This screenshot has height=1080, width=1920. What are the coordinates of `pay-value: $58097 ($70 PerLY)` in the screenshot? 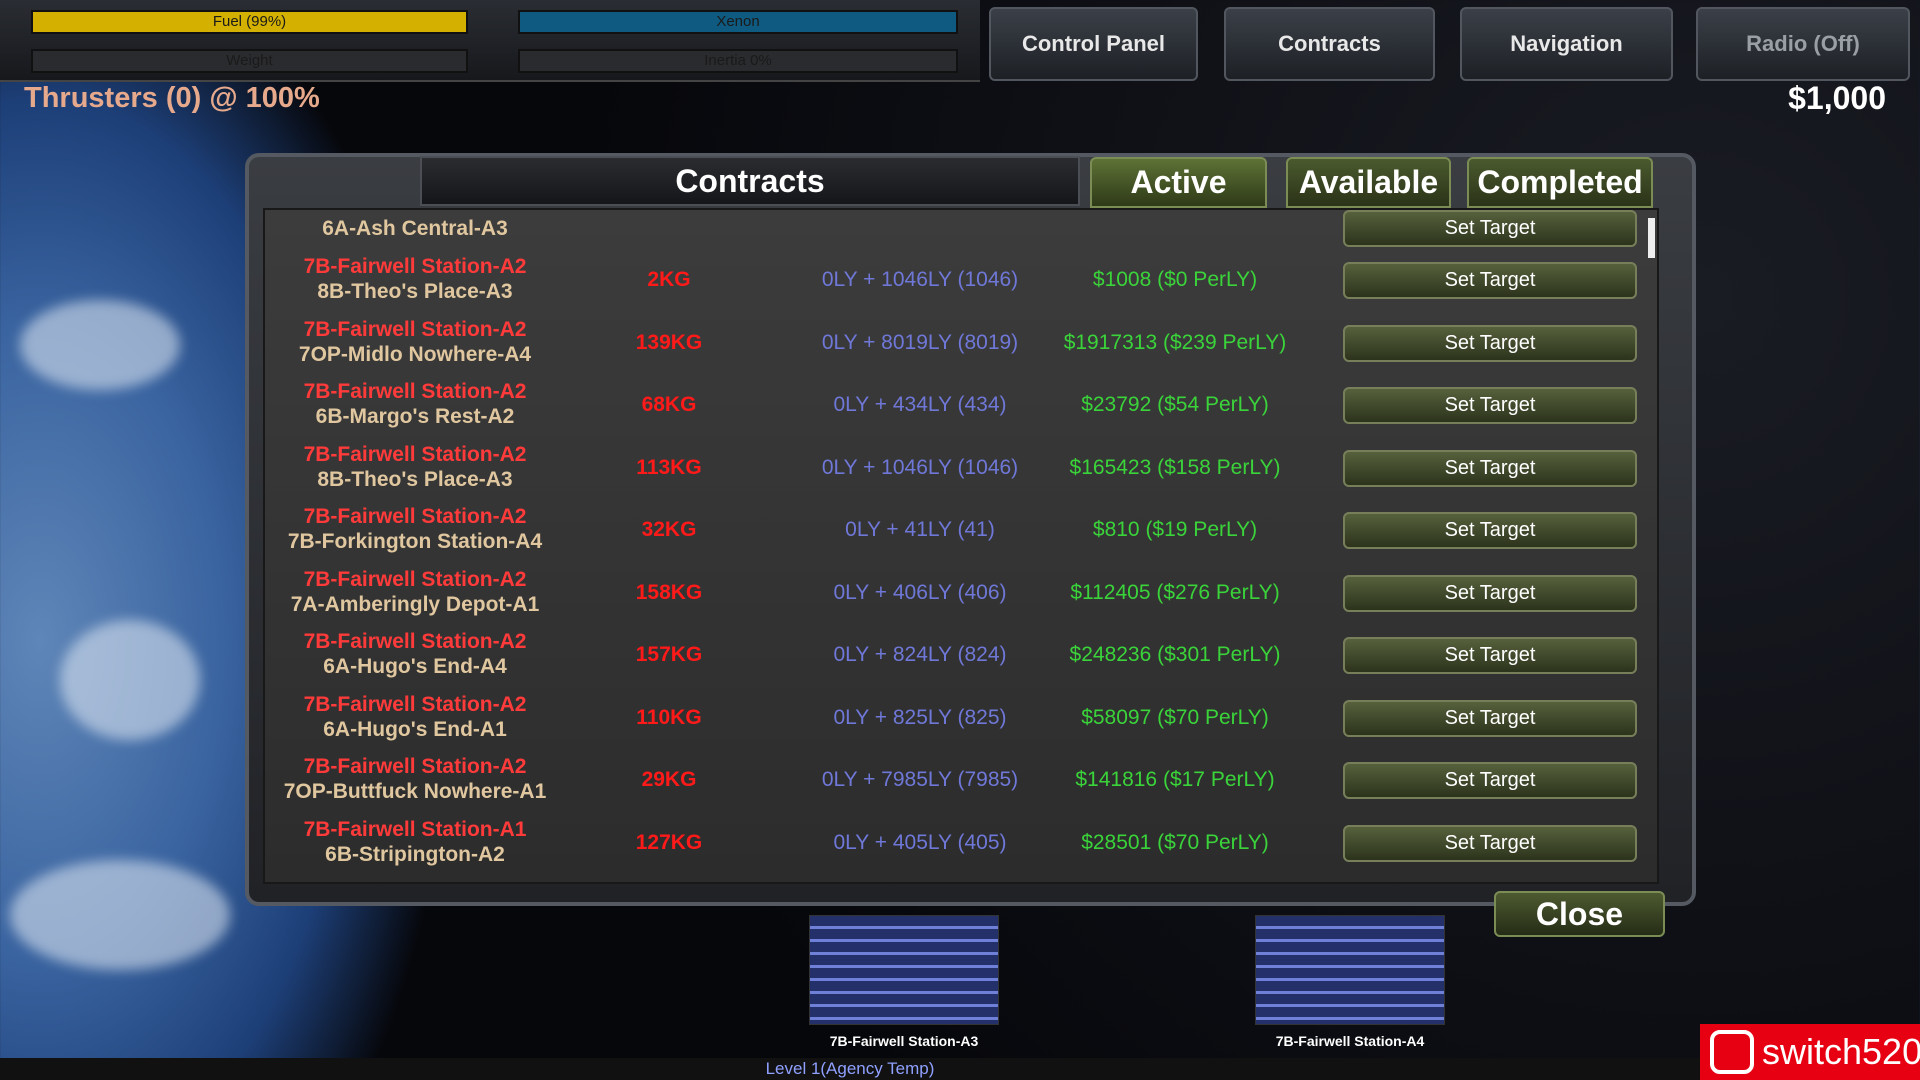 It's located at (1175, 717).